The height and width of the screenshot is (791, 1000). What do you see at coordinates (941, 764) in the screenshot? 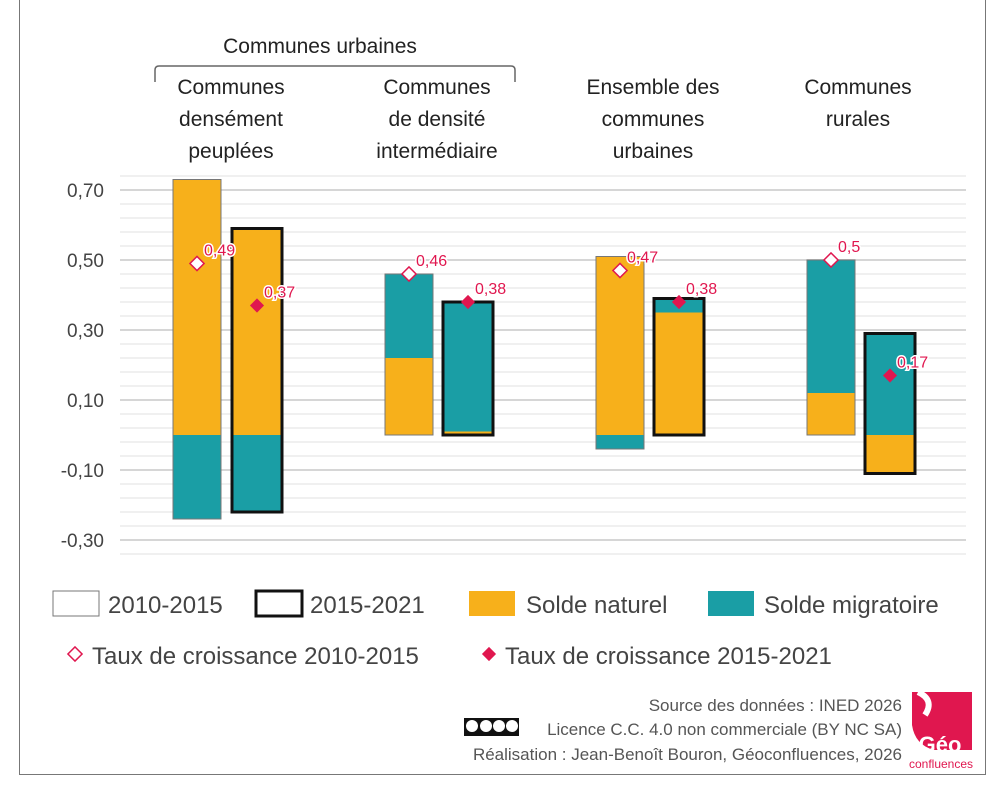
I see `svg-text: confluences` at bounding box center [941, 764].